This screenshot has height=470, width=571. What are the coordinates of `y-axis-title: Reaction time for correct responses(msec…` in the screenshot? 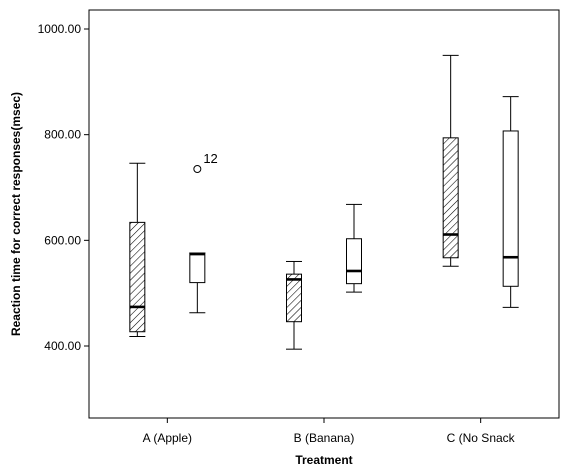 It's located at (16, 214).